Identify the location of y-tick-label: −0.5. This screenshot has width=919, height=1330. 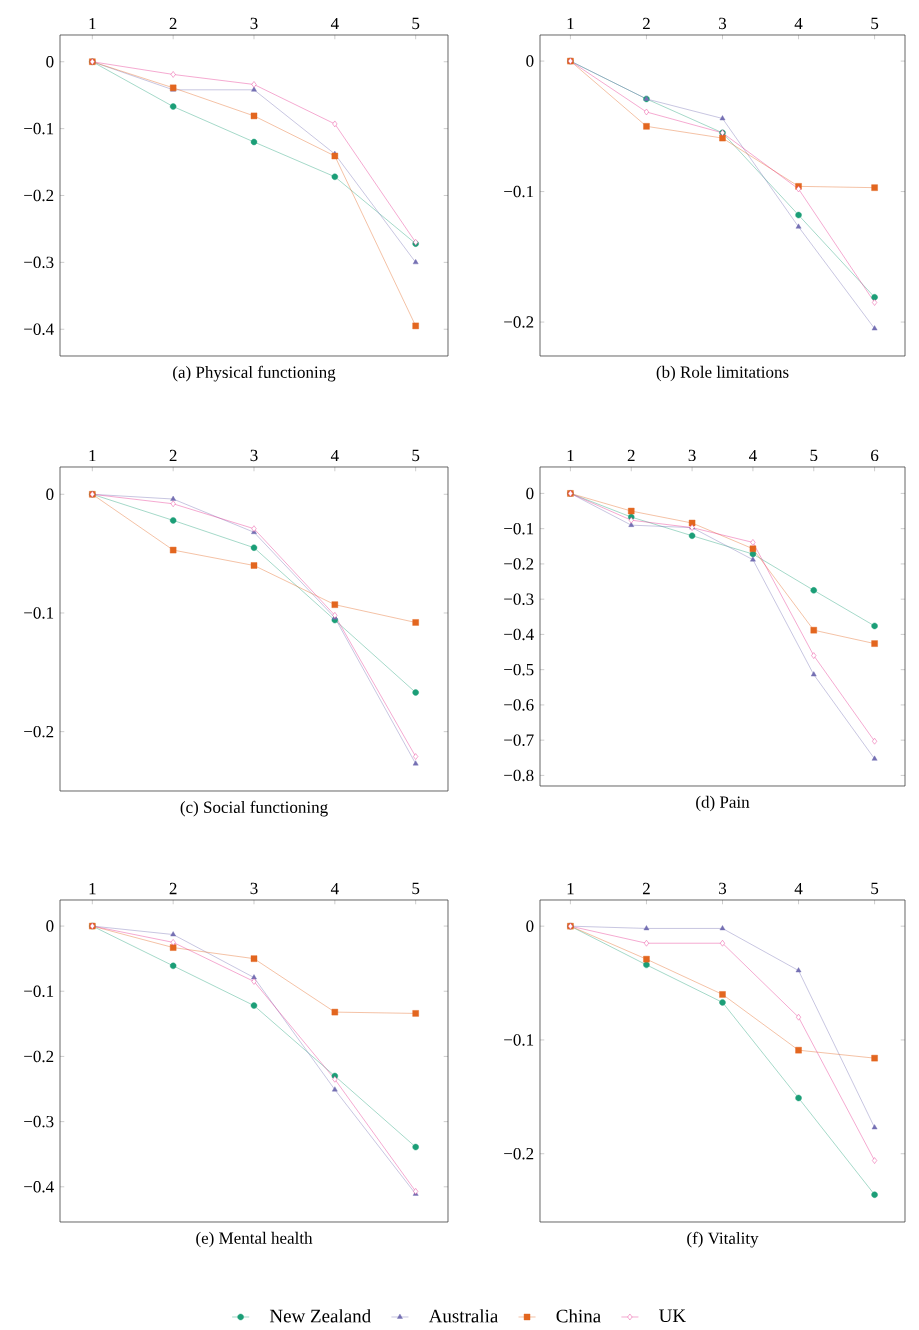
(519, 669).